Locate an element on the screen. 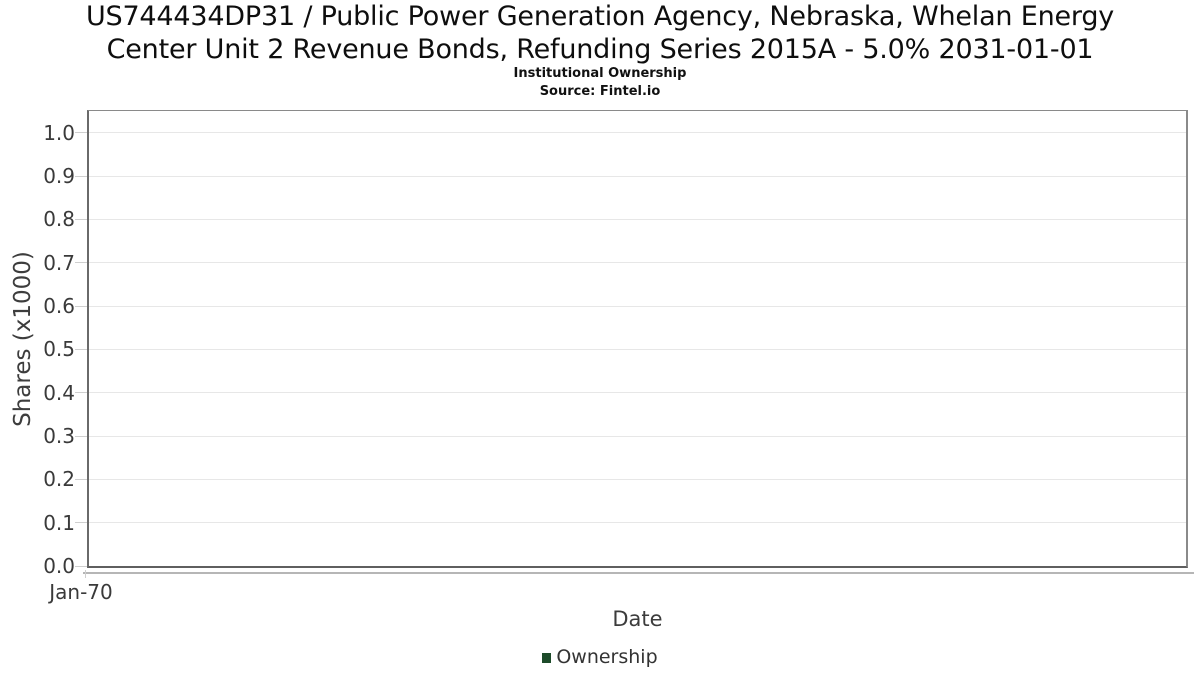  y-axis-title: Shares (x1000) is located at coordinates (23, 339).